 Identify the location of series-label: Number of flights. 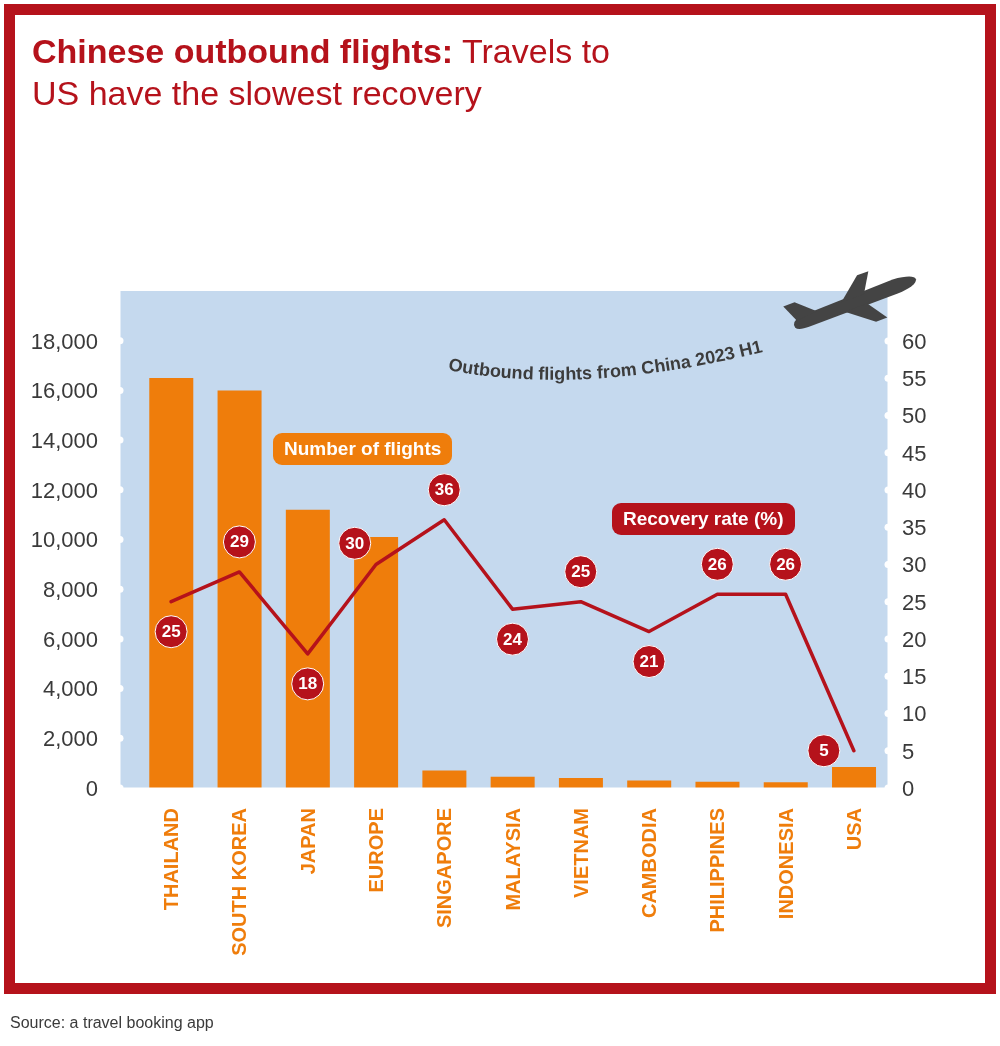
(363, 449).